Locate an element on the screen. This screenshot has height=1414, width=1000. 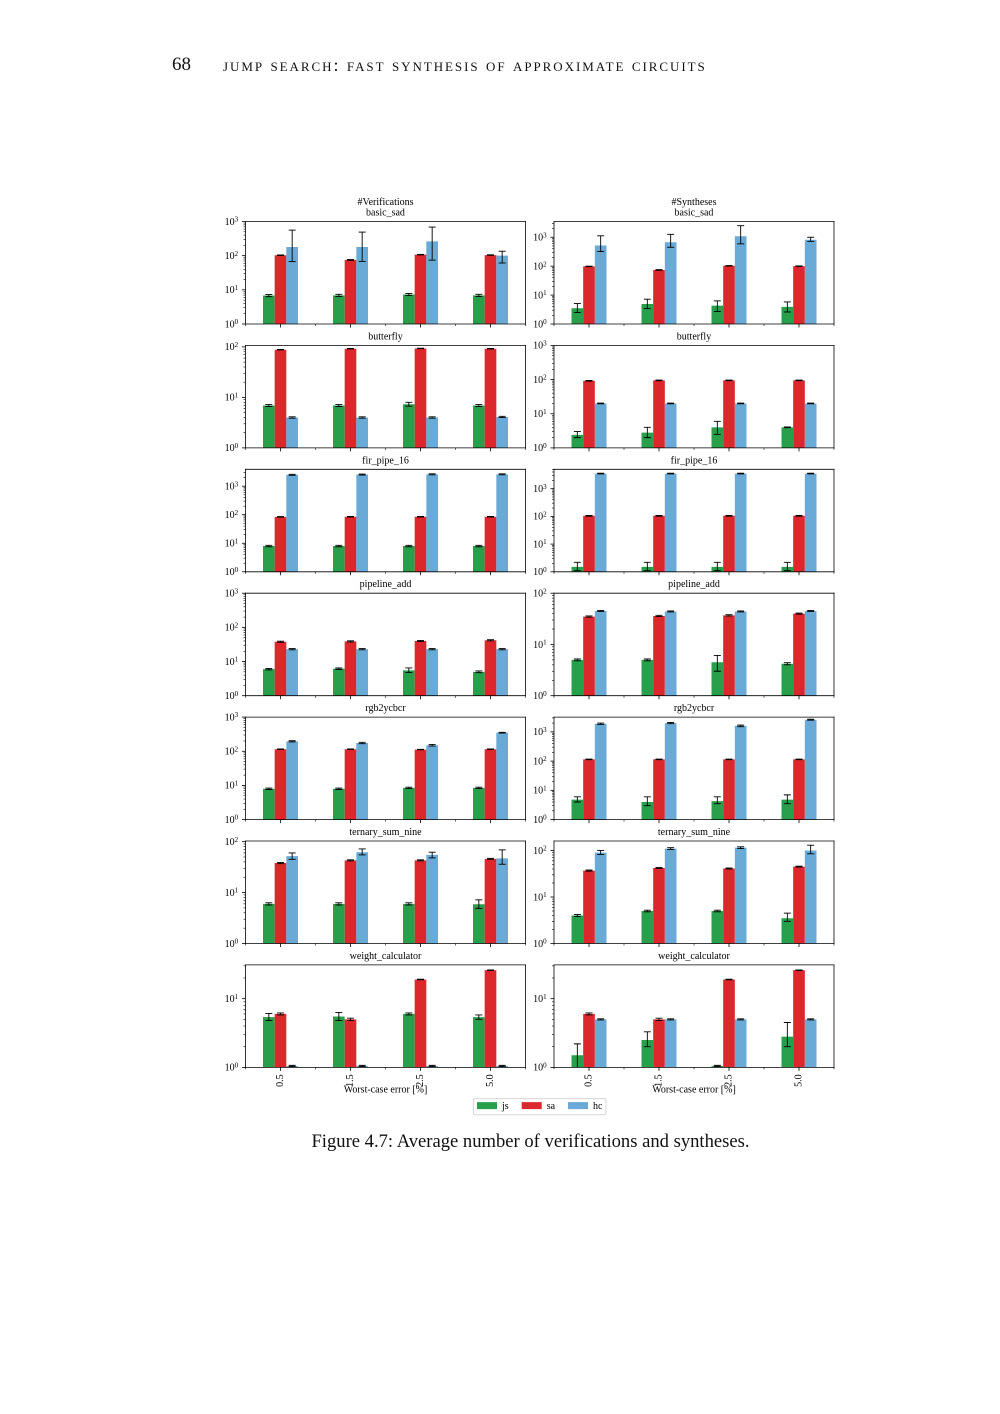
svg-text: hc is located at coordinates (598, 1106).